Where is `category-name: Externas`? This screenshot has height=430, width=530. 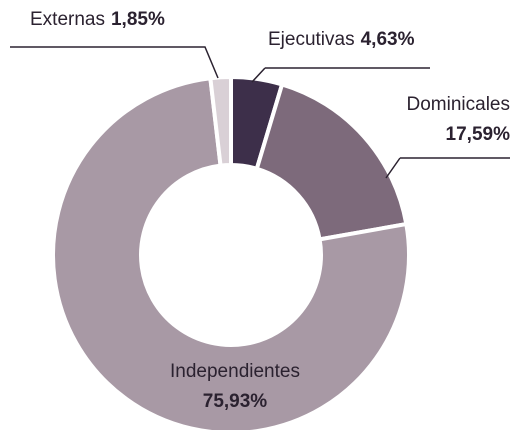
category-name: Externas is located at coordinates (67, 19).